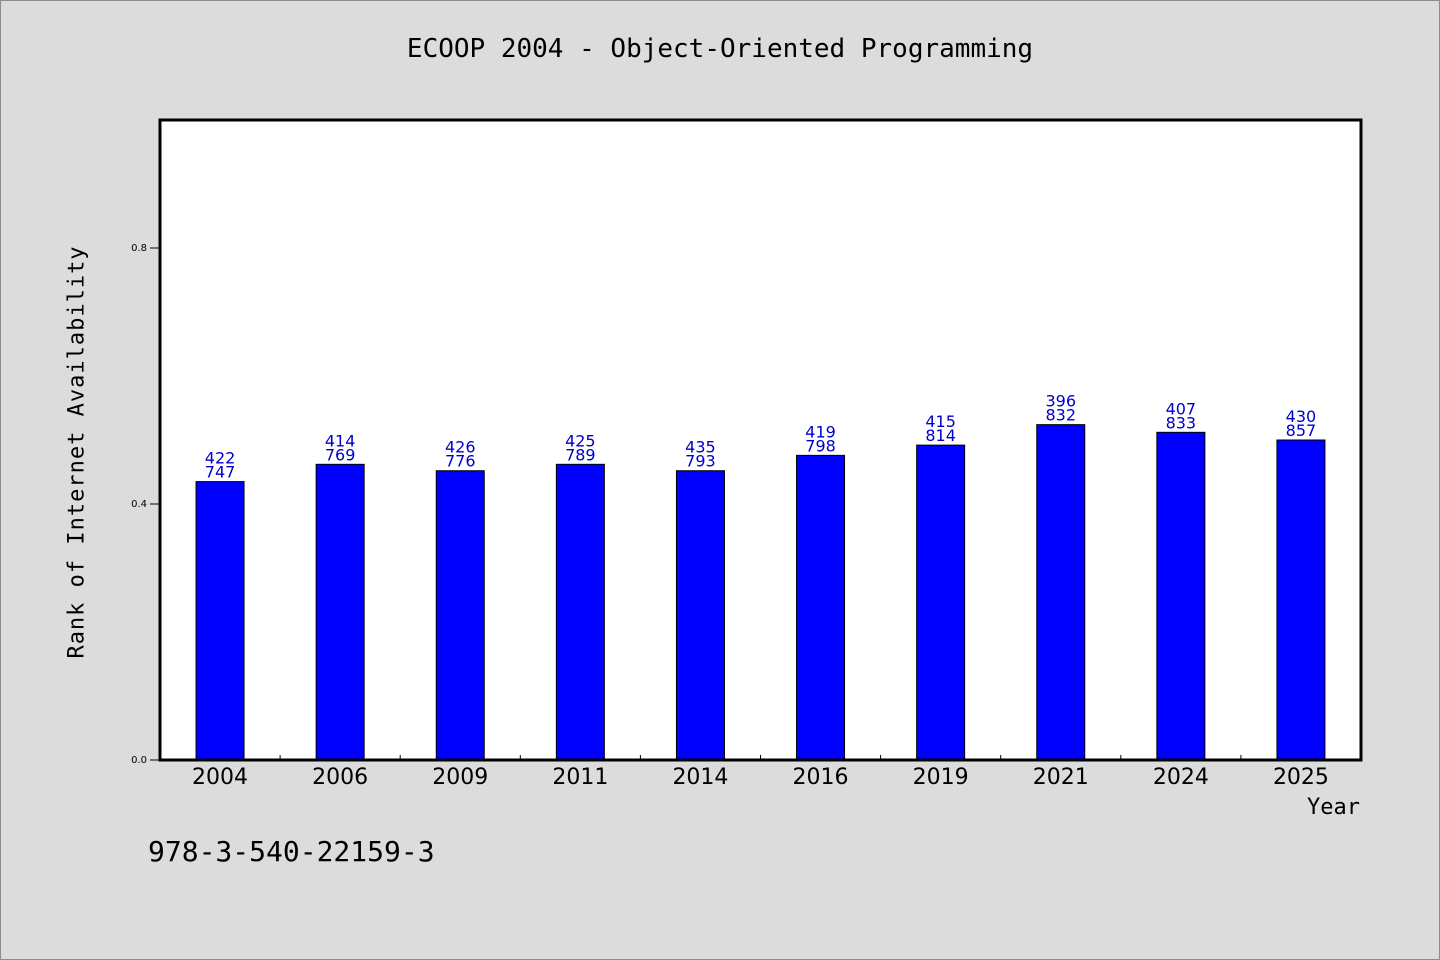 This screenshot has width=1440, height=960. What do you see at coordinates (1060, 415) in the screenshot?
I see `bar-label-bottom: 832` at bounding box center [1060, 415].